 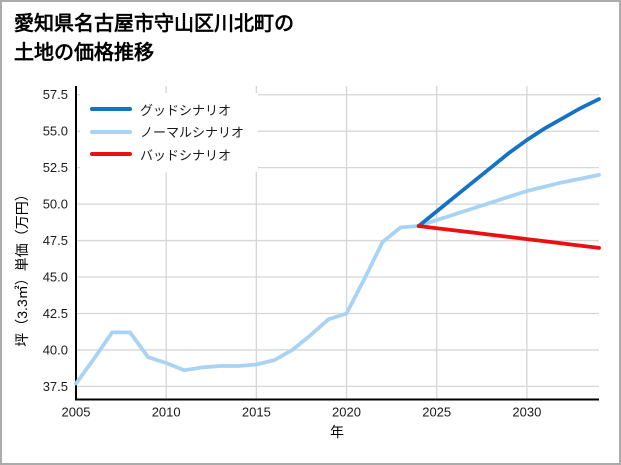 I want to click on y-tick-label: 57.5, so click(x=55, y=94).